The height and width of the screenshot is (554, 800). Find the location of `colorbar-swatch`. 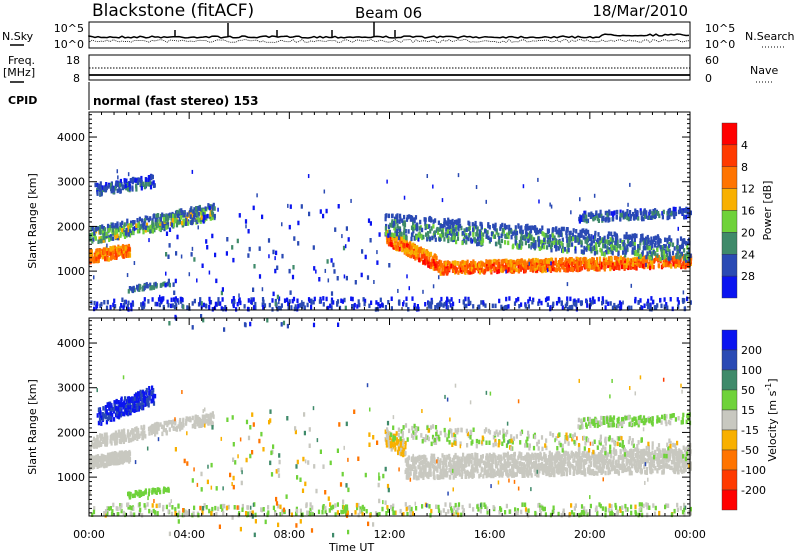

colorbar-swatch is located at coordinates (729, 177).